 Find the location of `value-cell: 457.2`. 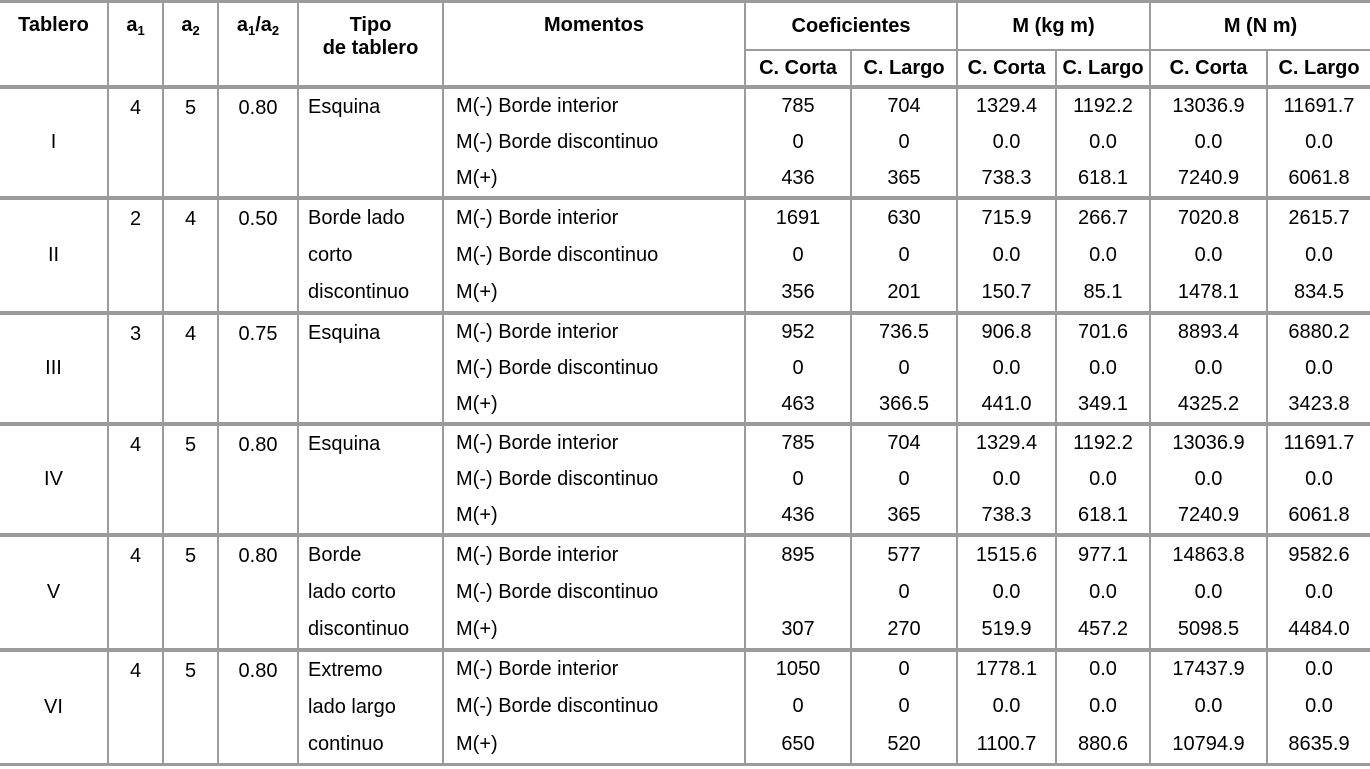

value-cell: 457.2 is located at coordinates (1103, 630).